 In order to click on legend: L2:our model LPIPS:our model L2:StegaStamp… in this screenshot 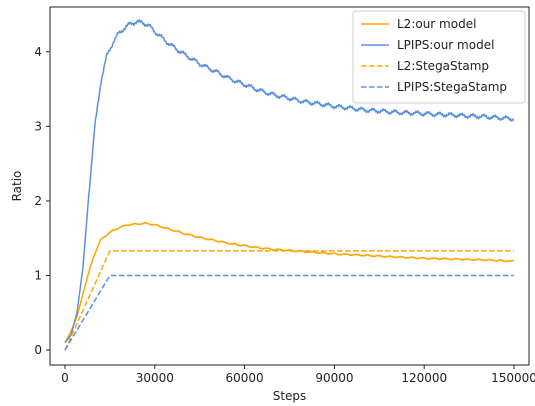, I will do `click(439, 57)`.